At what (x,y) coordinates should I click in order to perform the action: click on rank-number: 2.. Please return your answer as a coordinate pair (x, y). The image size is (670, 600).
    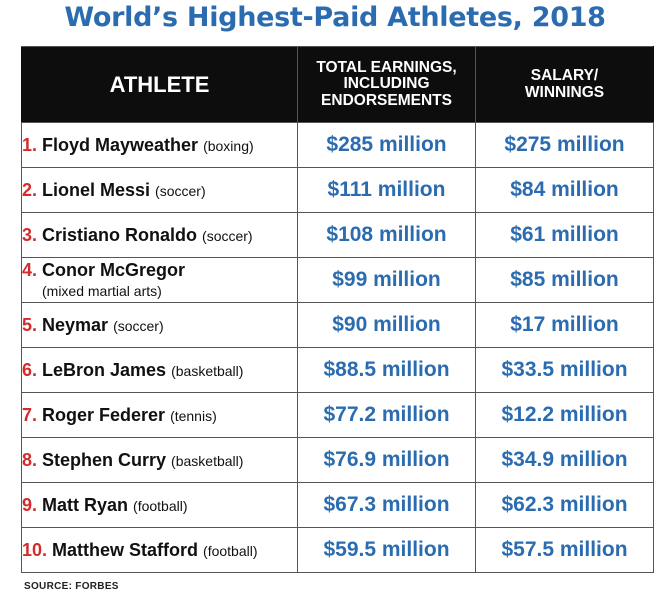
    Looking at the image, I should click on (30, 189).